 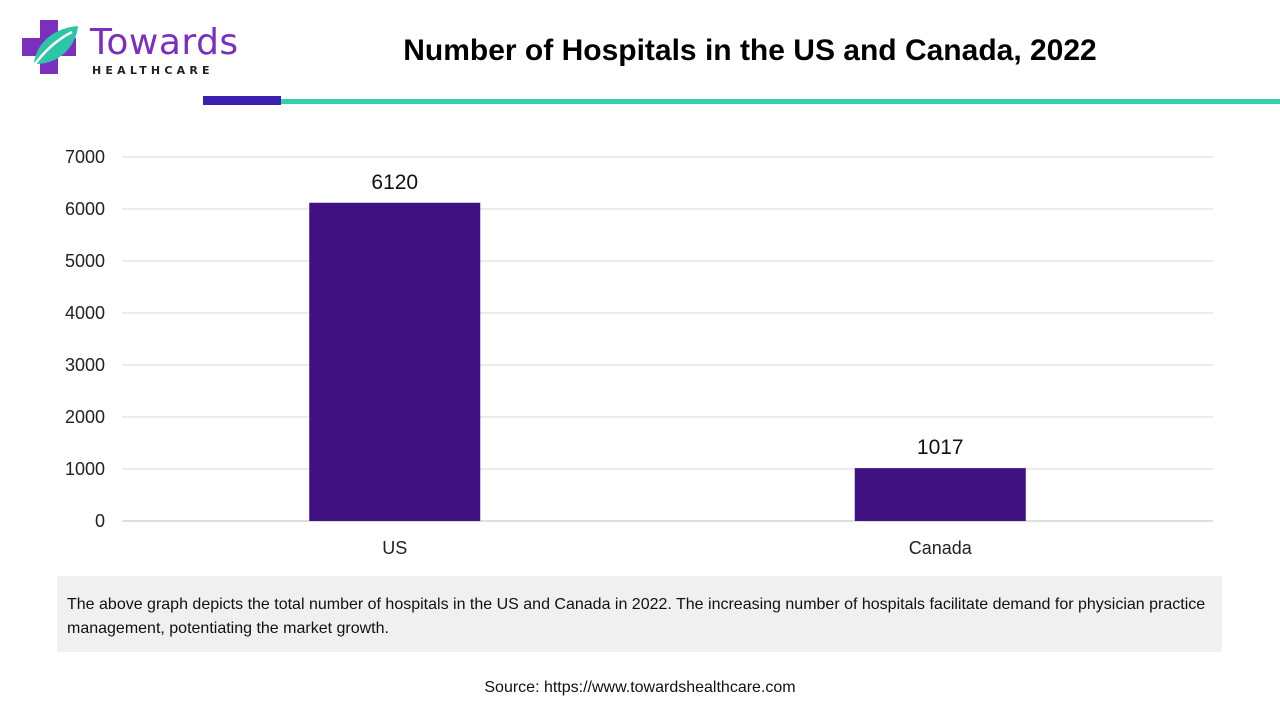 I want to click on y-tick-label: 7000, so click(x=85, y=157).